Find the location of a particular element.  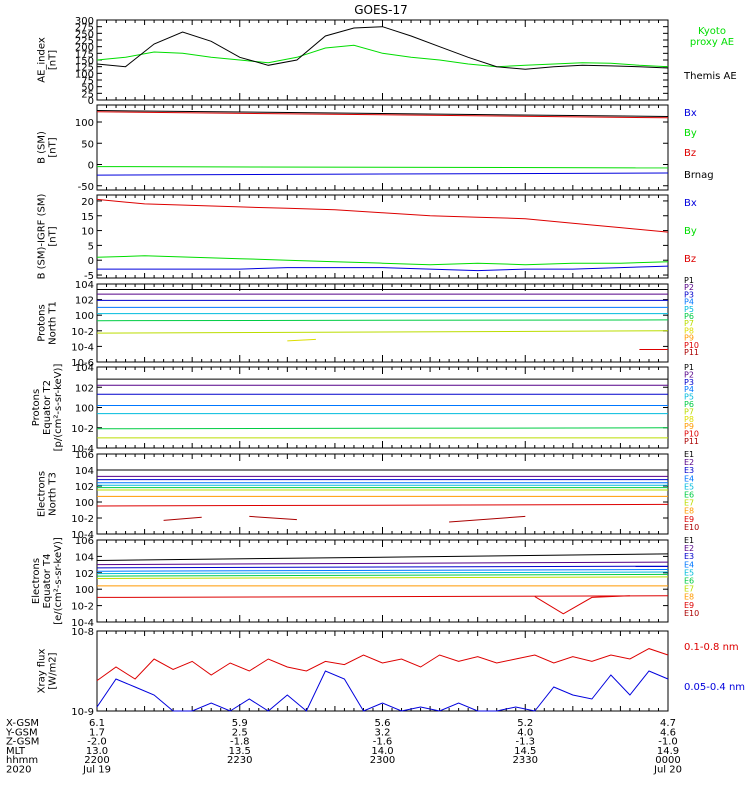

axis-row-label: 2020 is located at coordinates (18, 770).